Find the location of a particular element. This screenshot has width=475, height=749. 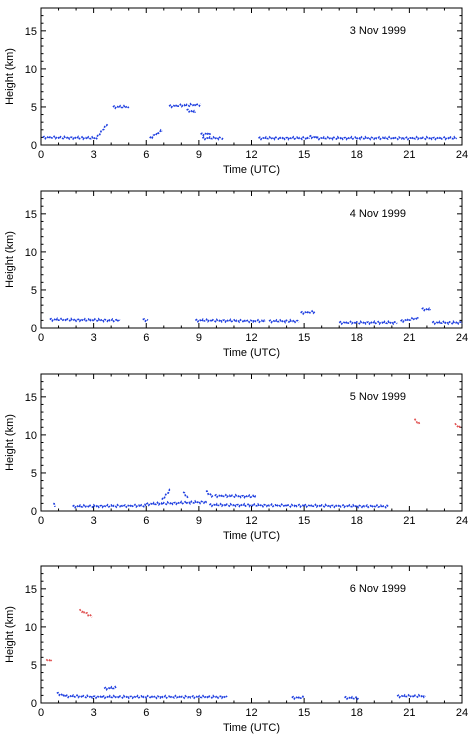

panel-title: 3 Nov 1999 is located at coordinates (378, 31).